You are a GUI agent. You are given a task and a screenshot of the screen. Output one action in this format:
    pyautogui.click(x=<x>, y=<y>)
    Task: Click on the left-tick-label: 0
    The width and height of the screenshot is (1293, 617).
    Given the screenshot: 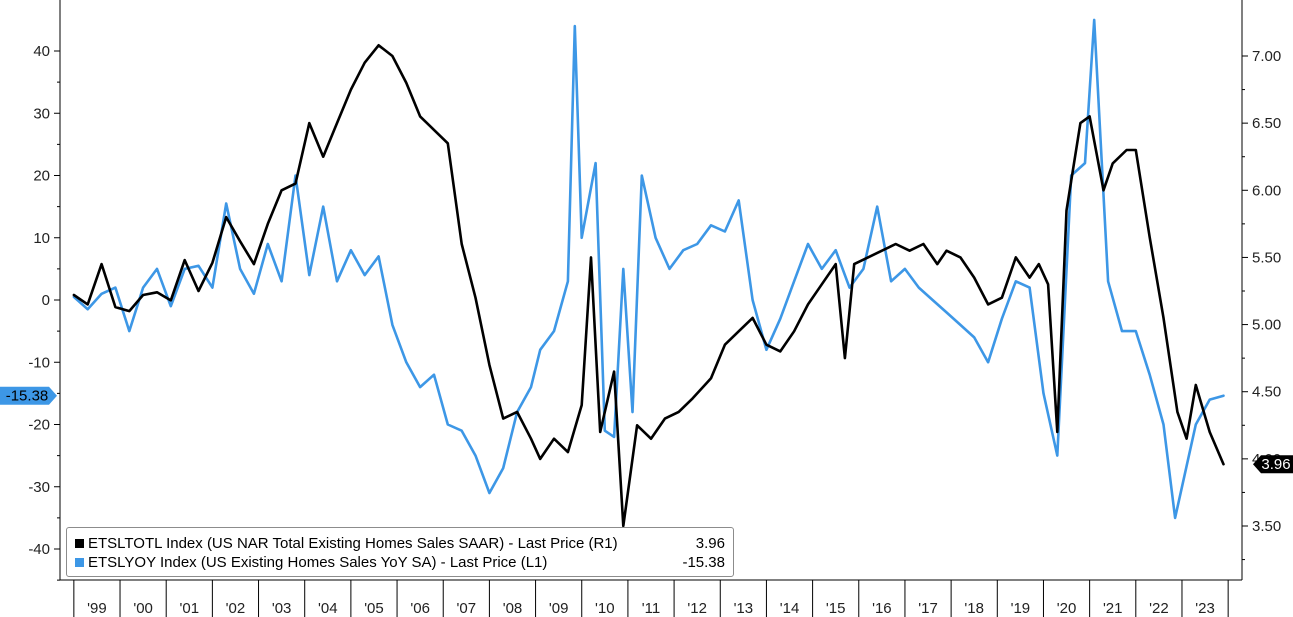 What is the action you would take?
    pyautogui.click(x=46, y=300)
    